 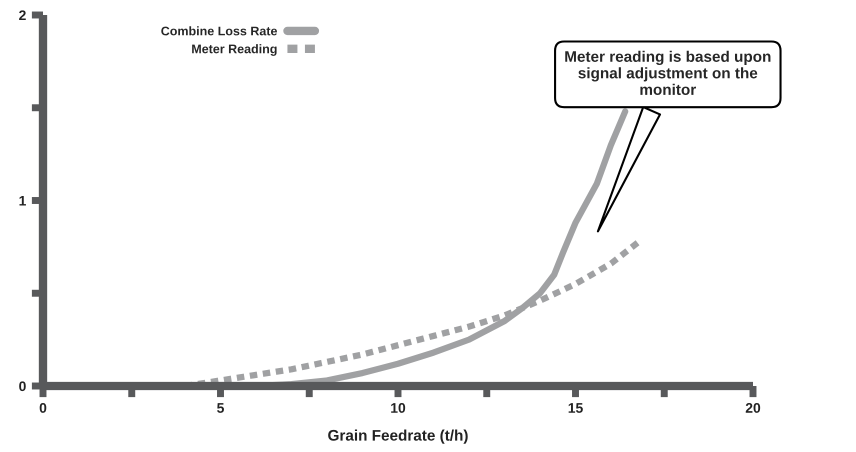 I want to click on y-tick-label: 2, so click(x=22, y=15).